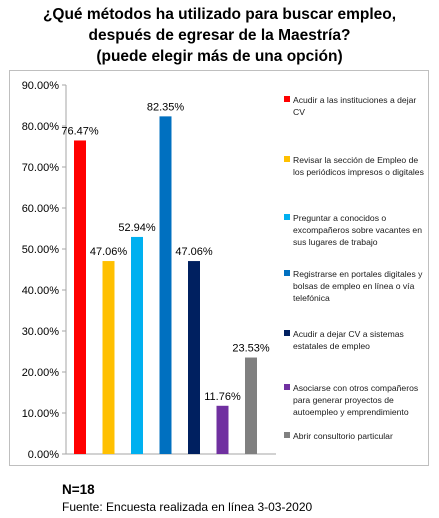 This screenshot has height=518, width=439. What do you see at coordinates (137, 228) in the screenshot?
I see `data-label: 52.94%` at bounding box center [137, 228].